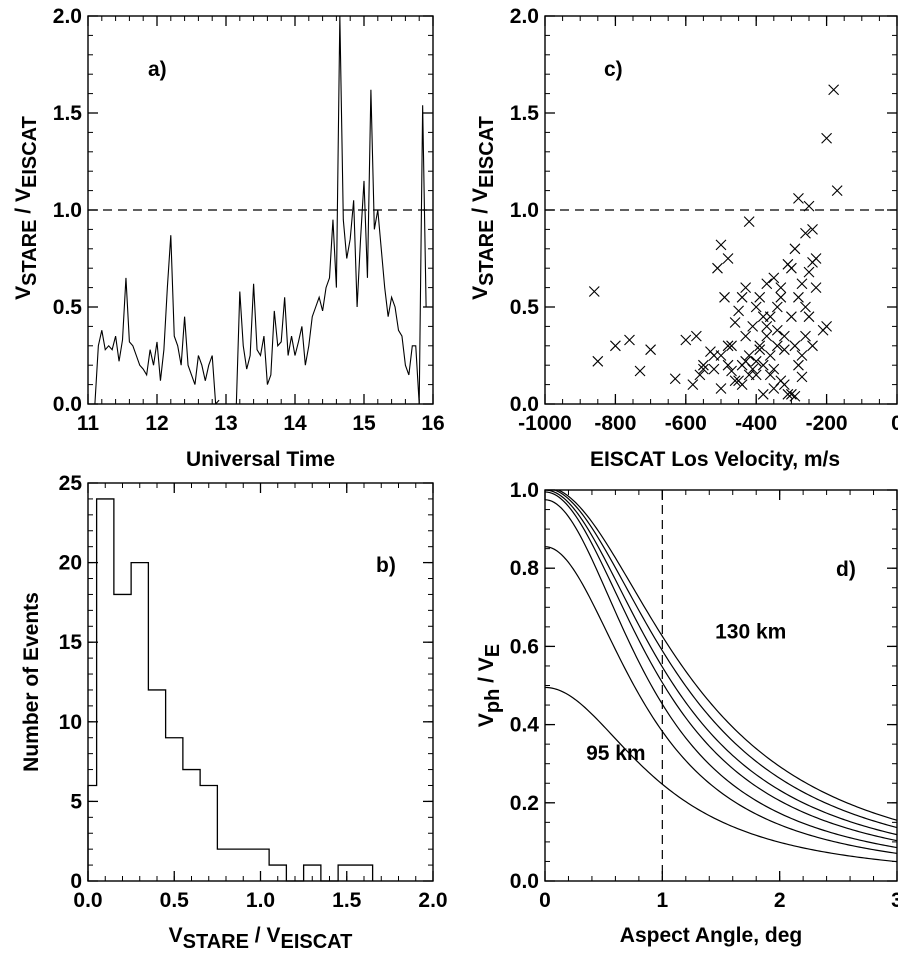 Image resolution: width=898 pixels, height=956 pixels. I want to click on x-tick-label: -200, so click(827, 423).